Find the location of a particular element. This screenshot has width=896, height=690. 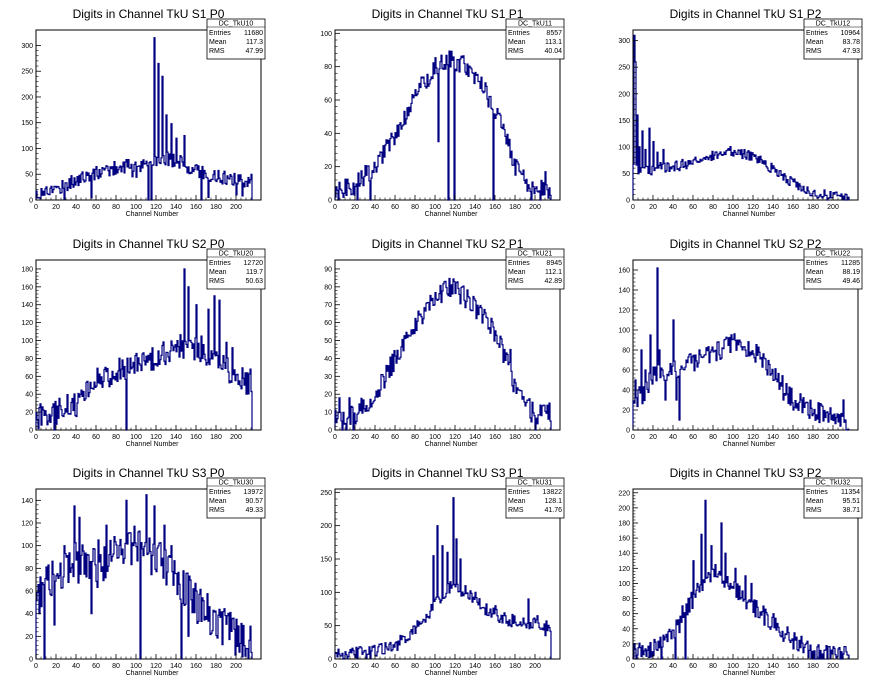

stats-box: DC_TkU21 Entries 8945 Mean 112.1 RMS 42.89 is located at coordinates (535, 269).